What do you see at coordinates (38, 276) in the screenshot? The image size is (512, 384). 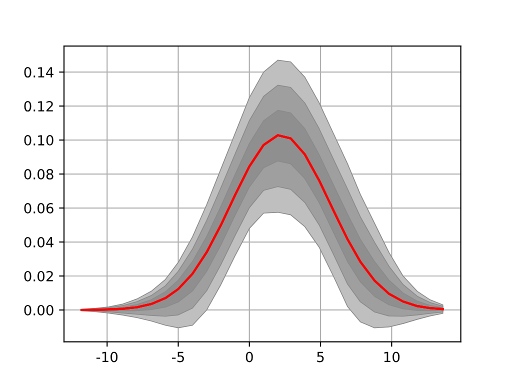 I see `y-tick-label: 0.02` at bounding box center [38, 276].